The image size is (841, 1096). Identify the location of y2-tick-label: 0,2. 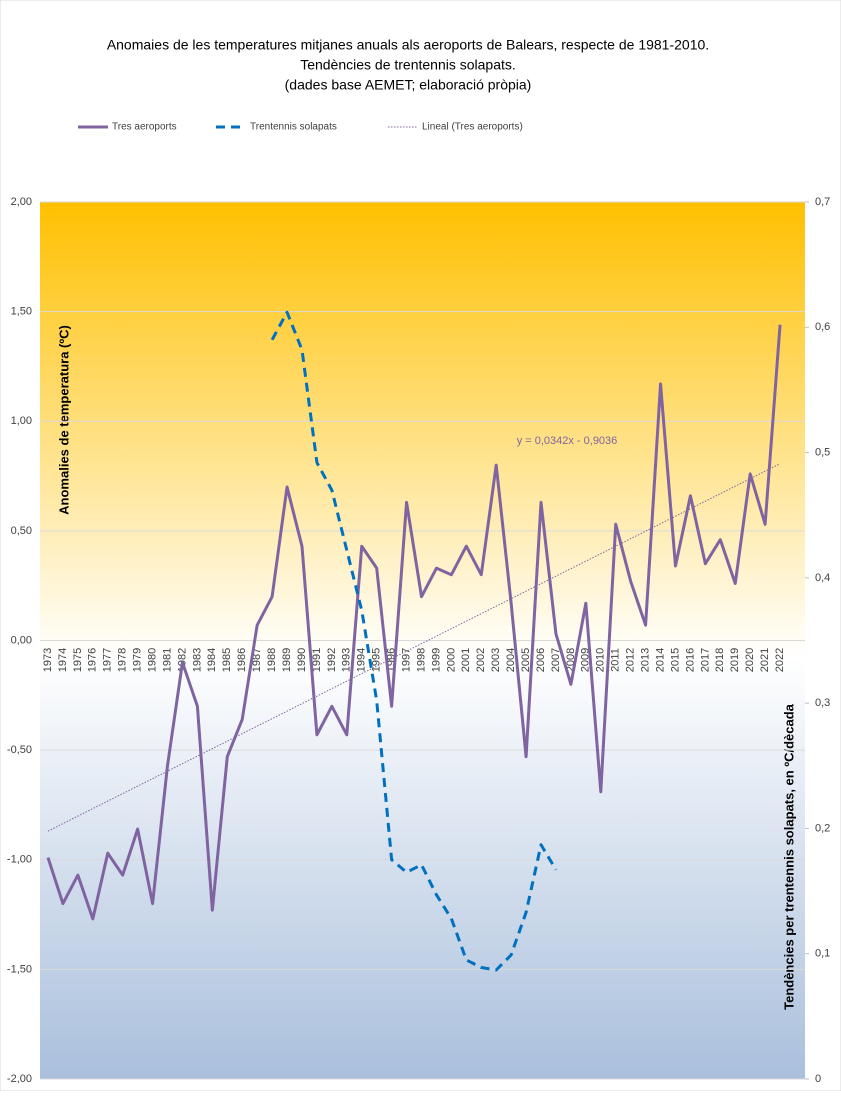
(822, 828).